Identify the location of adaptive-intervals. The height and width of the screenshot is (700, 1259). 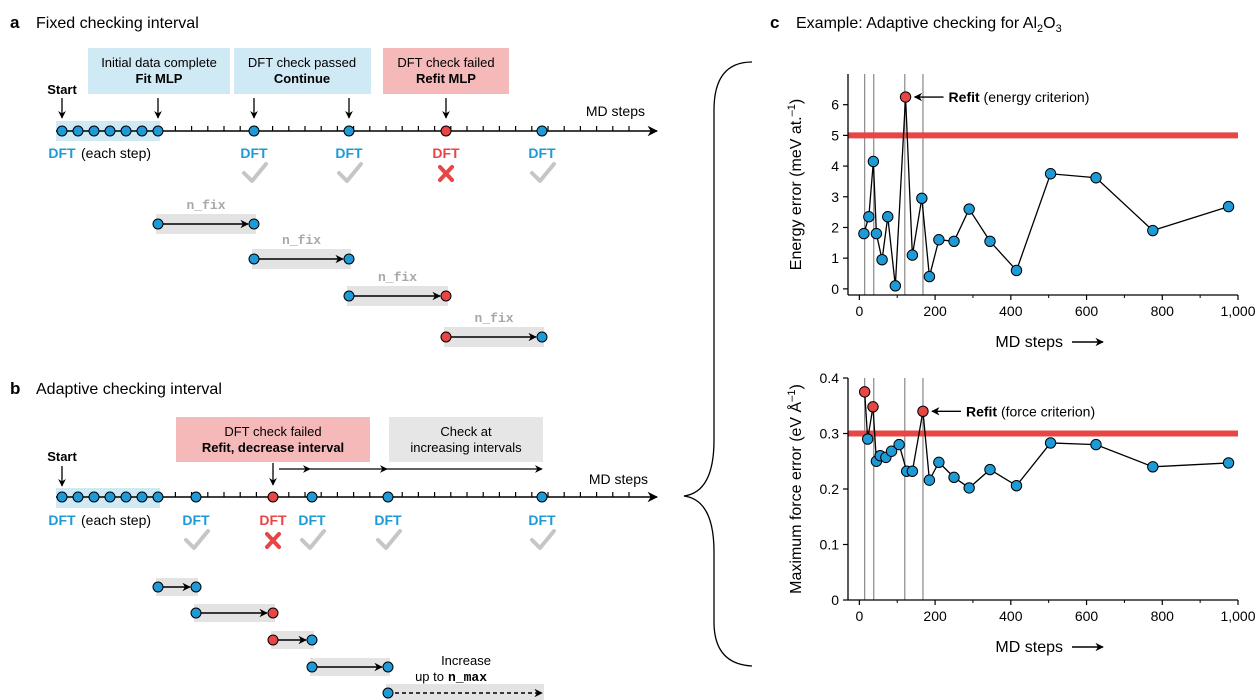
(348, 639).